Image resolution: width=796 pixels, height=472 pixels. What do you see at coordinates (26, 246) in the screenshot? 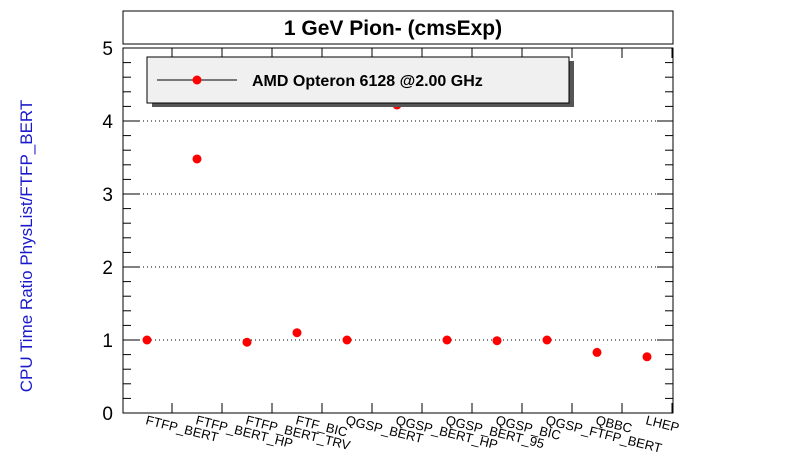
I see `y-axis-label: CPU Time Ratio PhysList/FTFP_BERT` at bounding box center [26, 246].